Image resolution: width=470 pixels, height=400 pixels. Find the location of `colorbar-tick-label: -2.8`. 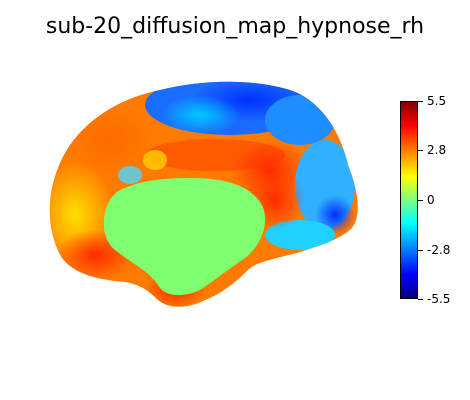

colorbar-tick-label: -2.8 is located at coordinates (439, 250).